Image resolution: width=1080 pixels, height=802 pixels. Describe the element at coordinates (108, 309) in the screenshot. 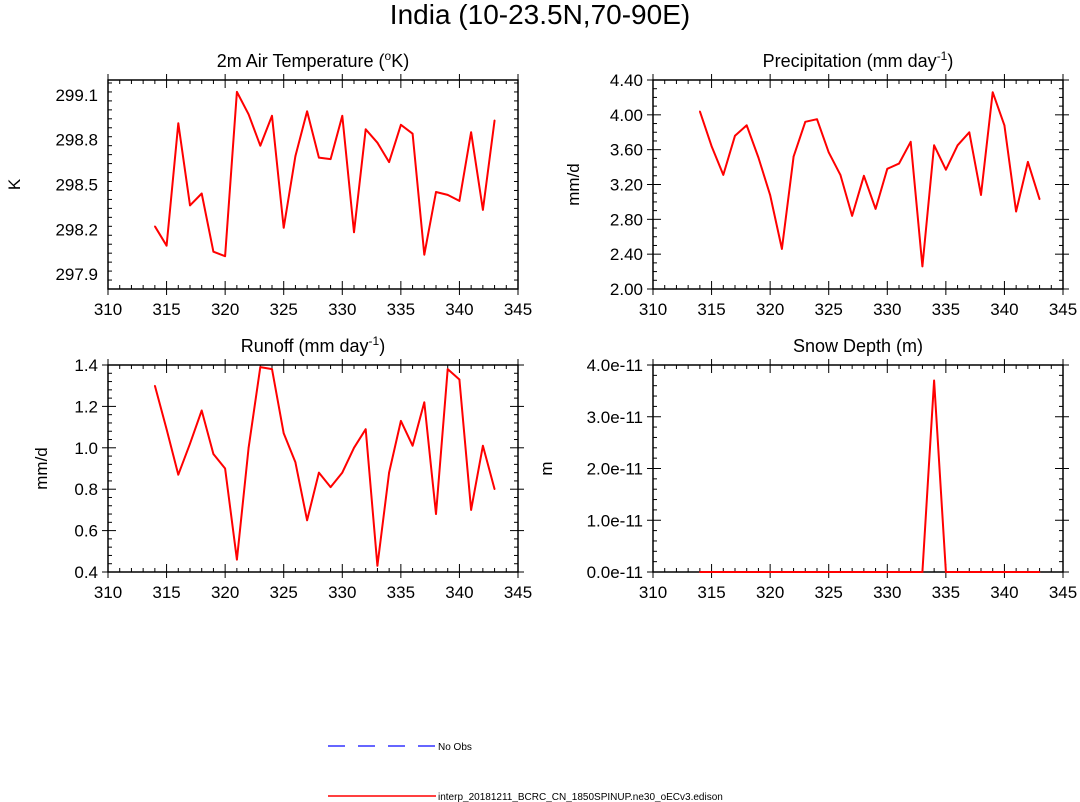

I see `x-tick-label: 310` at that location.